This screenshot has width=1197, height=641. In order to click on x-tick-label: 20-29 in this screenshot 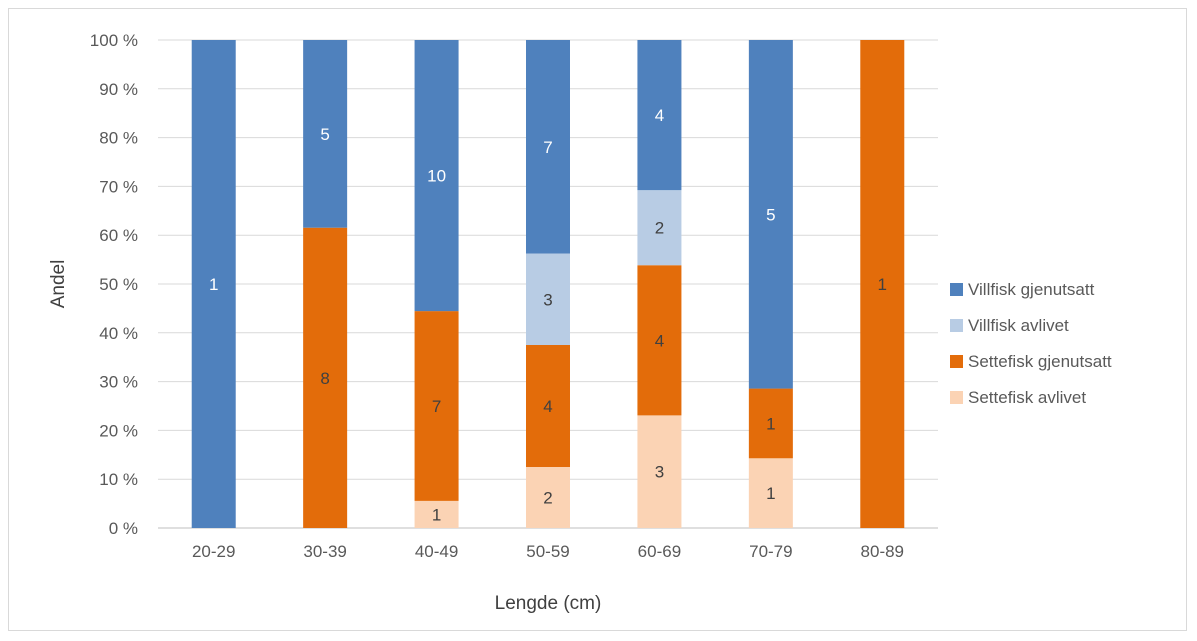, I will do `click(213, 551)`.